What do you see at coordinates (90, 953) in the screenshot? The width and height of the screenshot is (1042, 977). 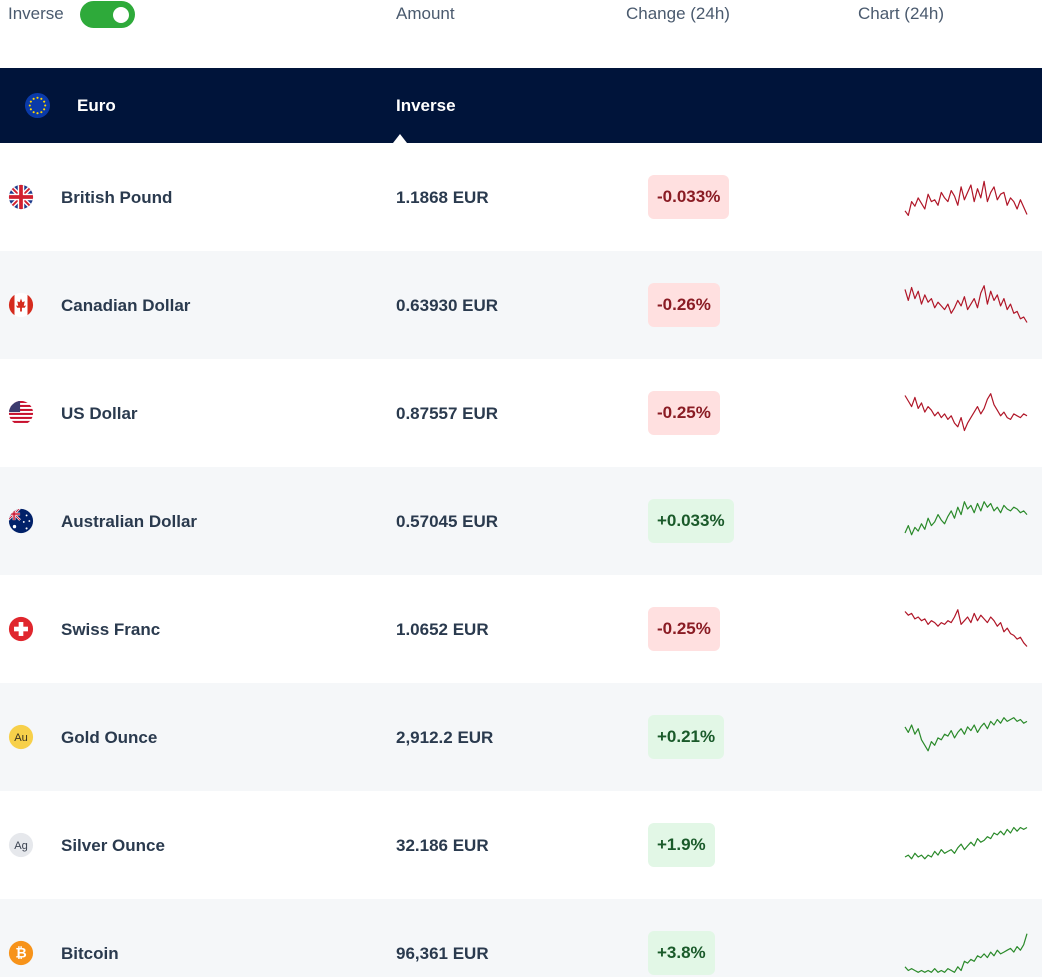 I see `currency-name: Bitcoin` at bounding box center [90, 953].